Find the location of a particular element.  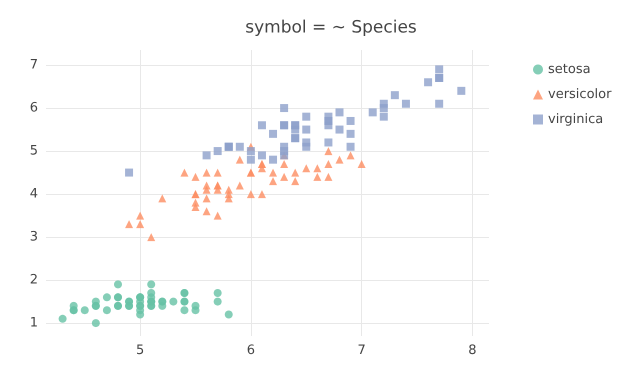

x-tick-label: 7 is located at coordinates (361, 350).